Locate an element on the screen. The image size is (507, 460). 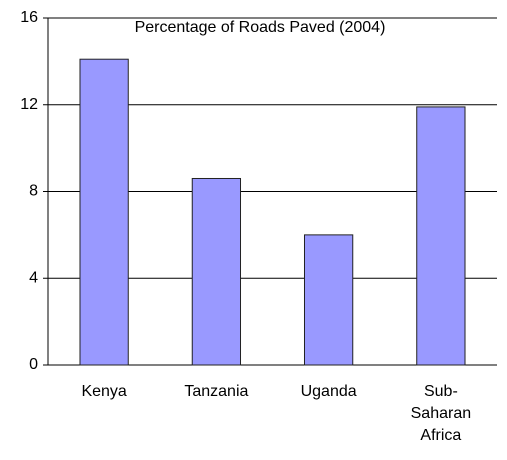
x-tick-label: Uganda is located at coordinates (328, 391).